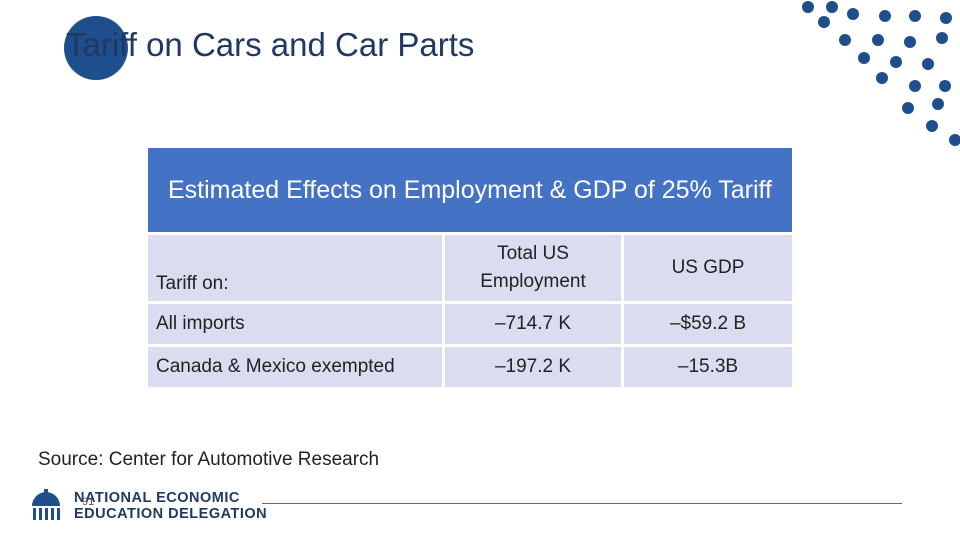  What do you see at coordinates (582, 503) in the screenshot?
I see `footer-divider` at bounding box center [582, 503].